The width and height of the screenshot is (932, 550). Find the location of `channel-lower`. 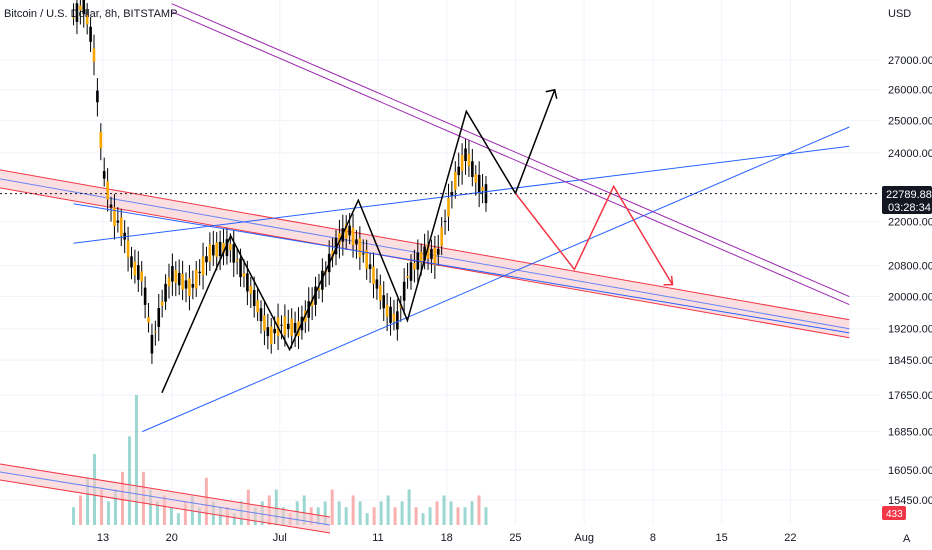

channel-lower is located at coordinates (165, 506).